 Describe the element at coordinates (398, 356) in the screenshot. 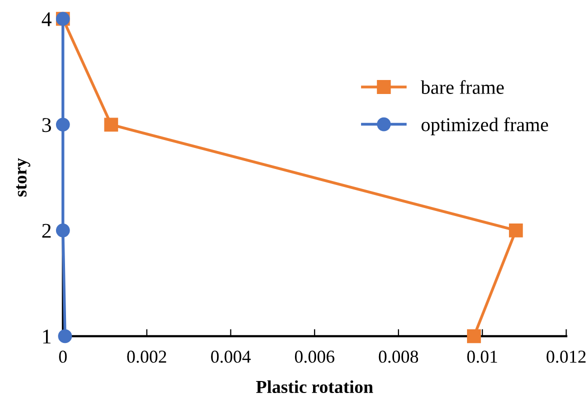

I see `x-tick-label: 0.008` at that location.